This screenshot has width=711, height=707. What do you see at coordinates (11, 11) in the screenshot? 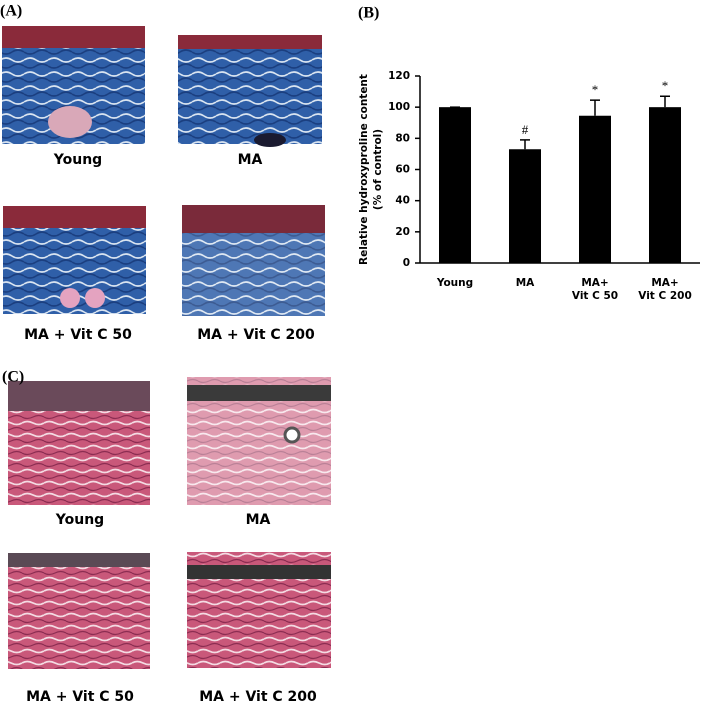
I see `panel-label: (A)` at bounding box center [11, 11].